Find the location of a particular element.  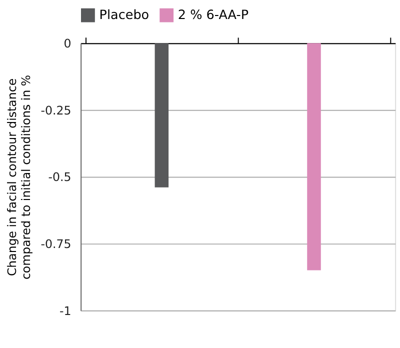

legend-label: Placebo is located at coordinates (124, 16).